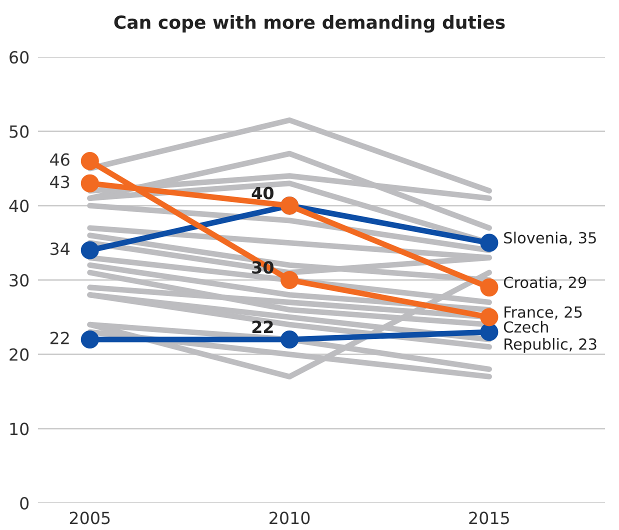 Image resolution: width=619 pixels, height=530 pixels. What do you see at coordinates (290, 518) in the screenshot?
I see `x-tick-label: 2010` at bounding box center [290, 518].